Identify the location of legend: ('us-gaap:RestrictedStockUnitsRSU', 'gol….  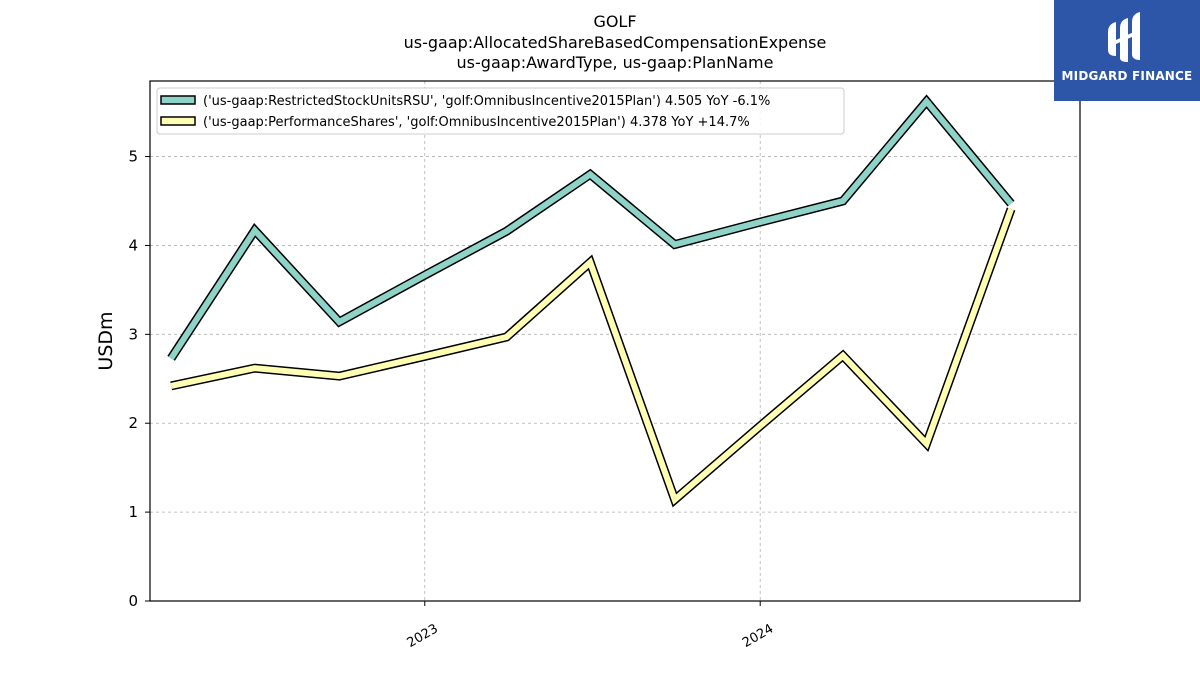
(500, 111).